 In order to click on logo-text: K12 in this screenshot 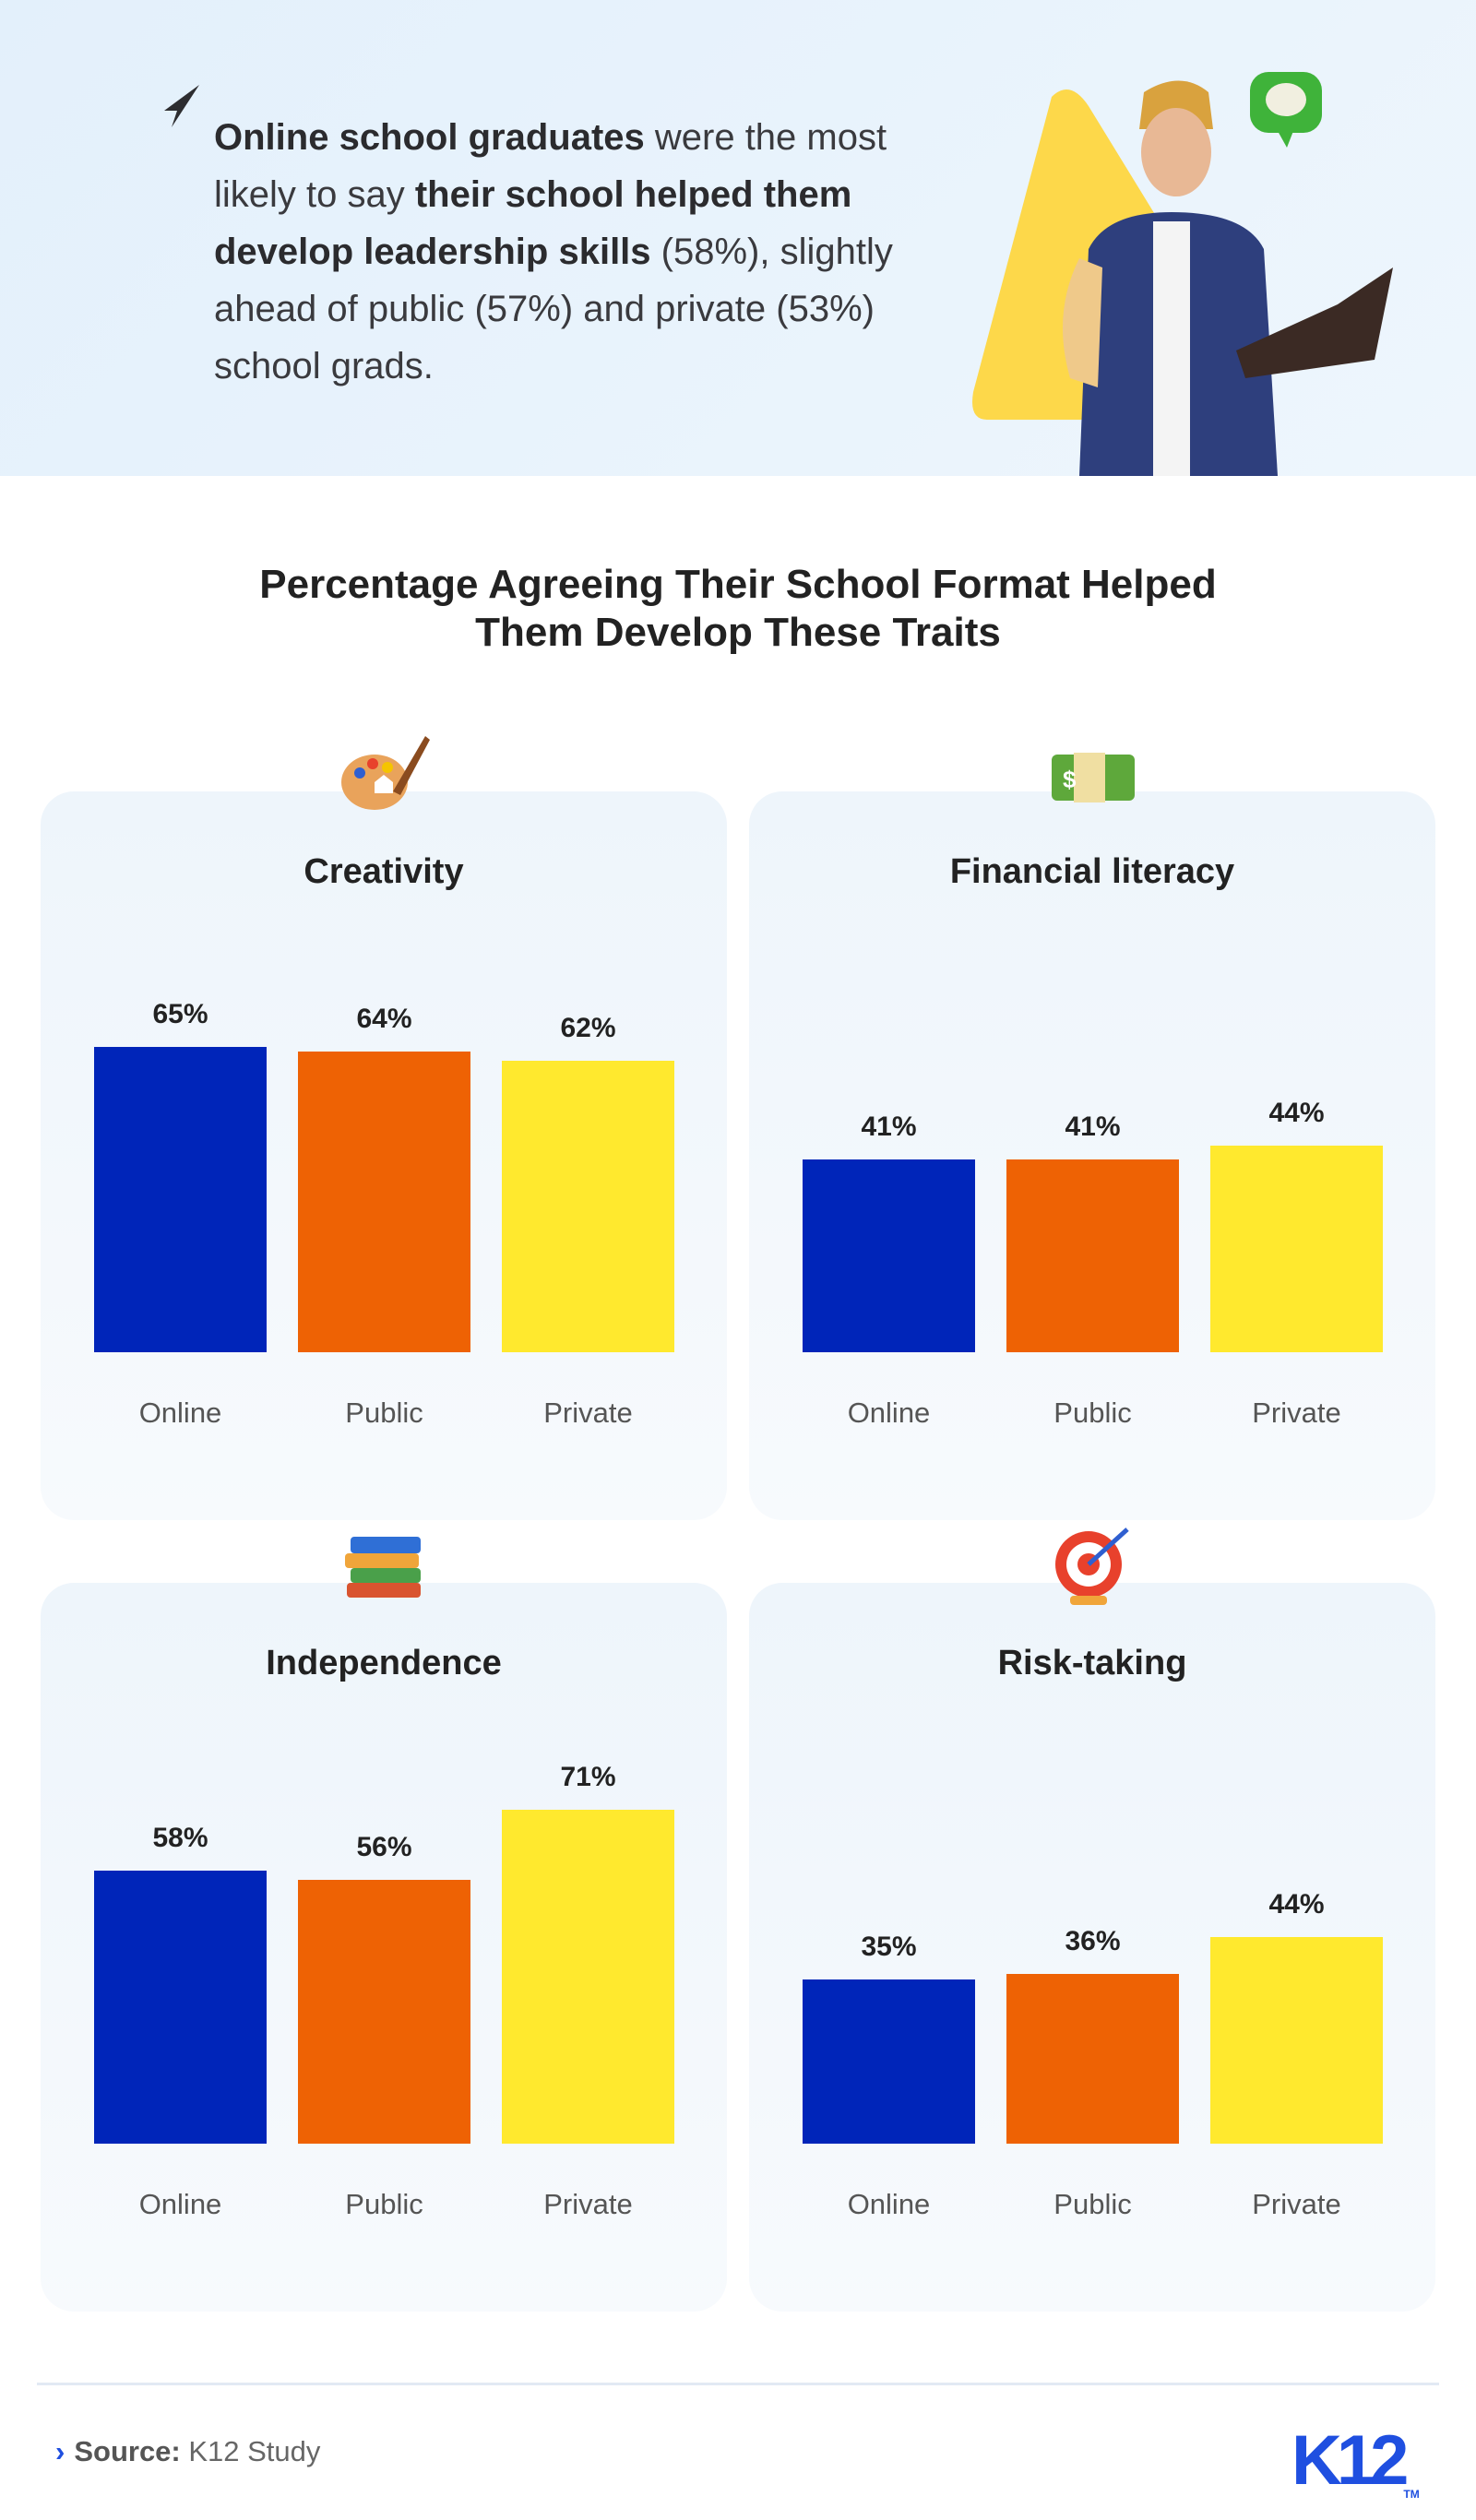, I will do `click(1350, 2460)`.